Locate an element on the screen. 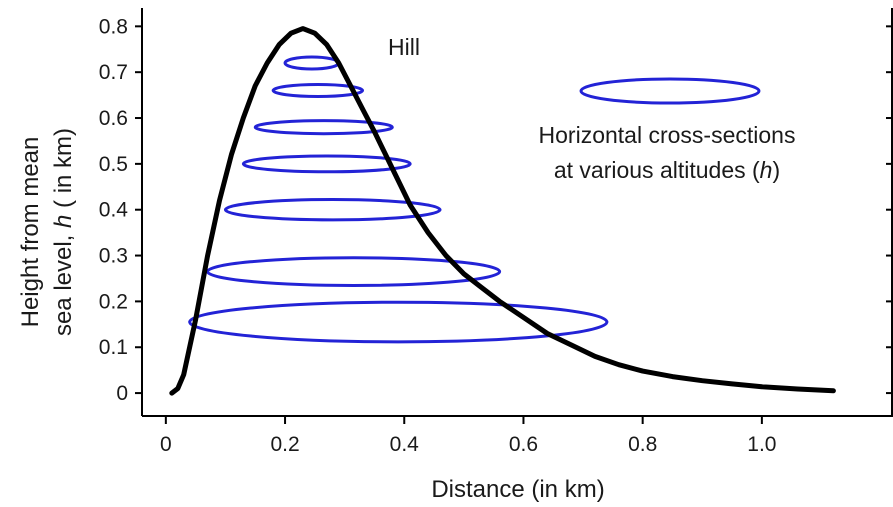 The width and height of the screenshot is (893, 507). y-axis-title-line2-var: h is located at coordinates (63, 221).